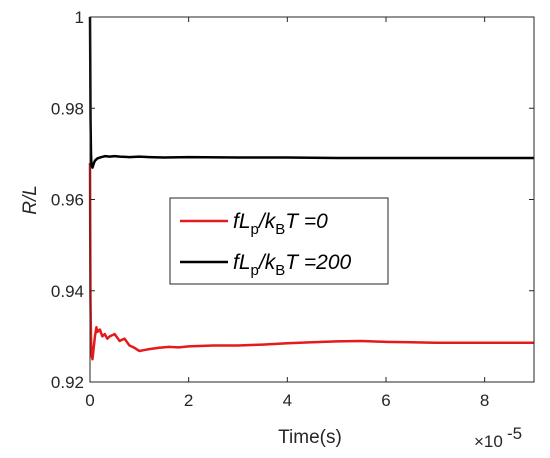 The width and height of the screenshot is (550, 458). What do you see at coordinates (188, 400) in the screenshot?
I see `x-tick-label: 2` at bounding box center [188, 400].